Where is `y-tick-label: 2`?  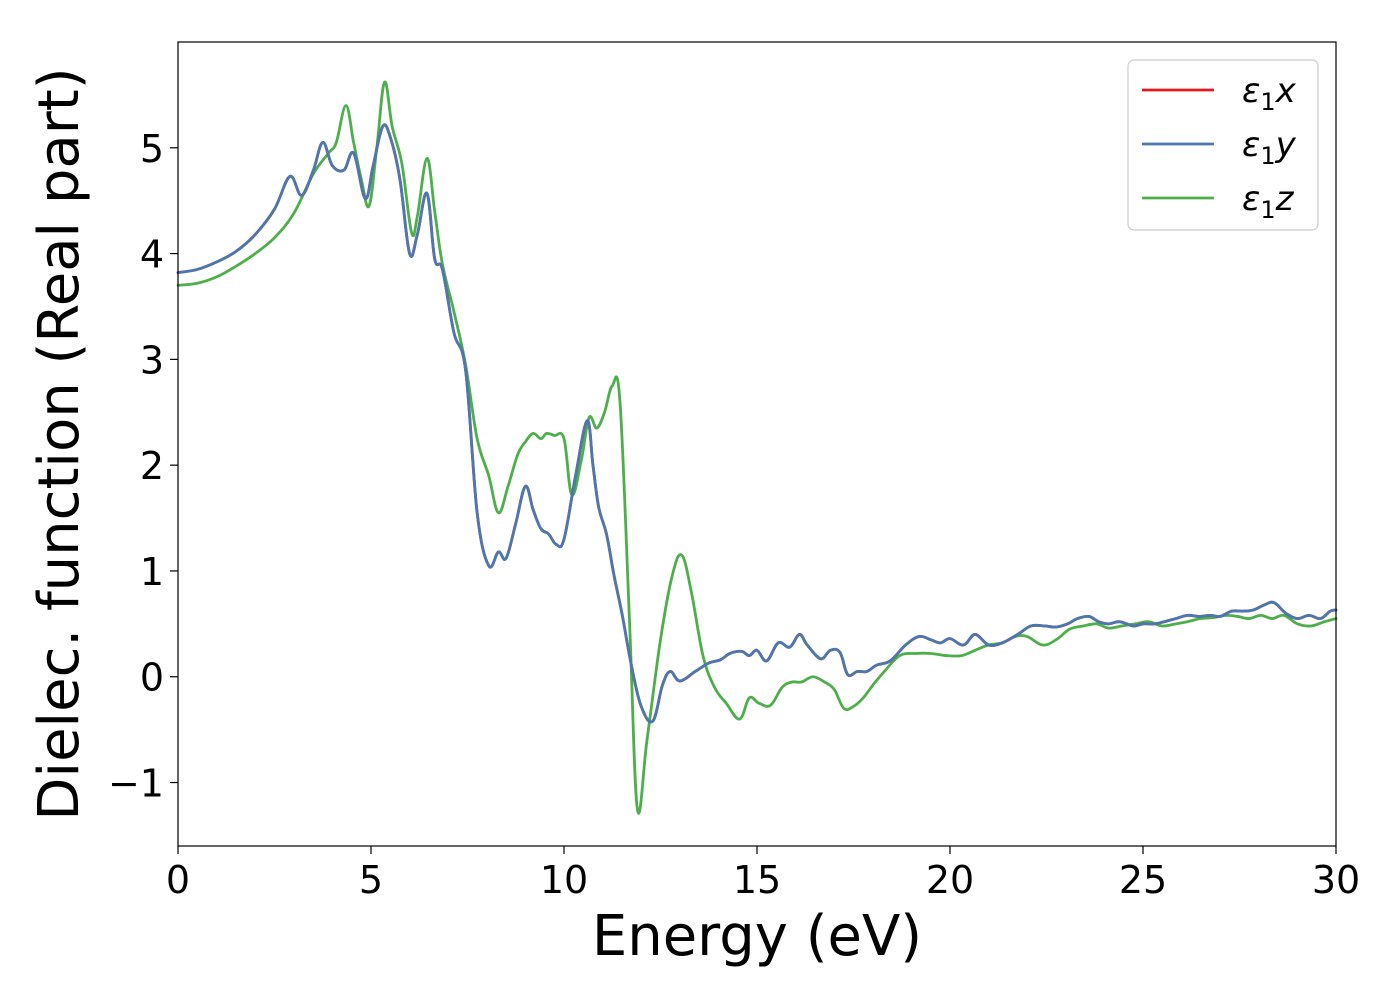 y-tick-label: 2 is located at coordinates (152, 466).